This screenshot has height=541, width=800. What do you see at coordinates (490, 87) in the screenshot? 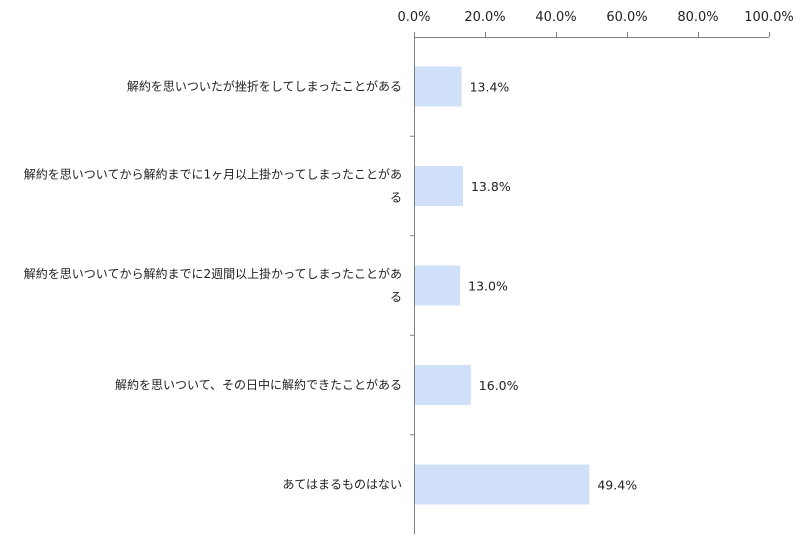
I see `data-label: 13.4%` at bounding box center [490, 87].